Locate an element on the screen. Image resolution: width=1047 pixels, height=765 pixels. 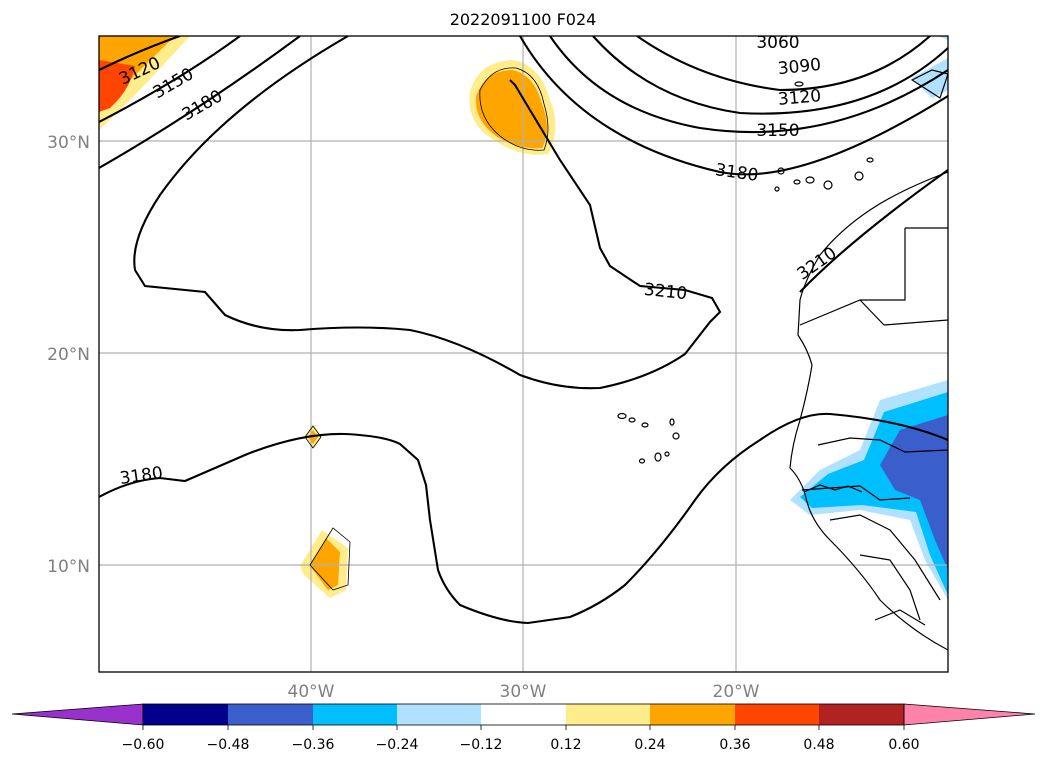
contour-label-3210-central: 3210 is located at coordinates (665, 292).